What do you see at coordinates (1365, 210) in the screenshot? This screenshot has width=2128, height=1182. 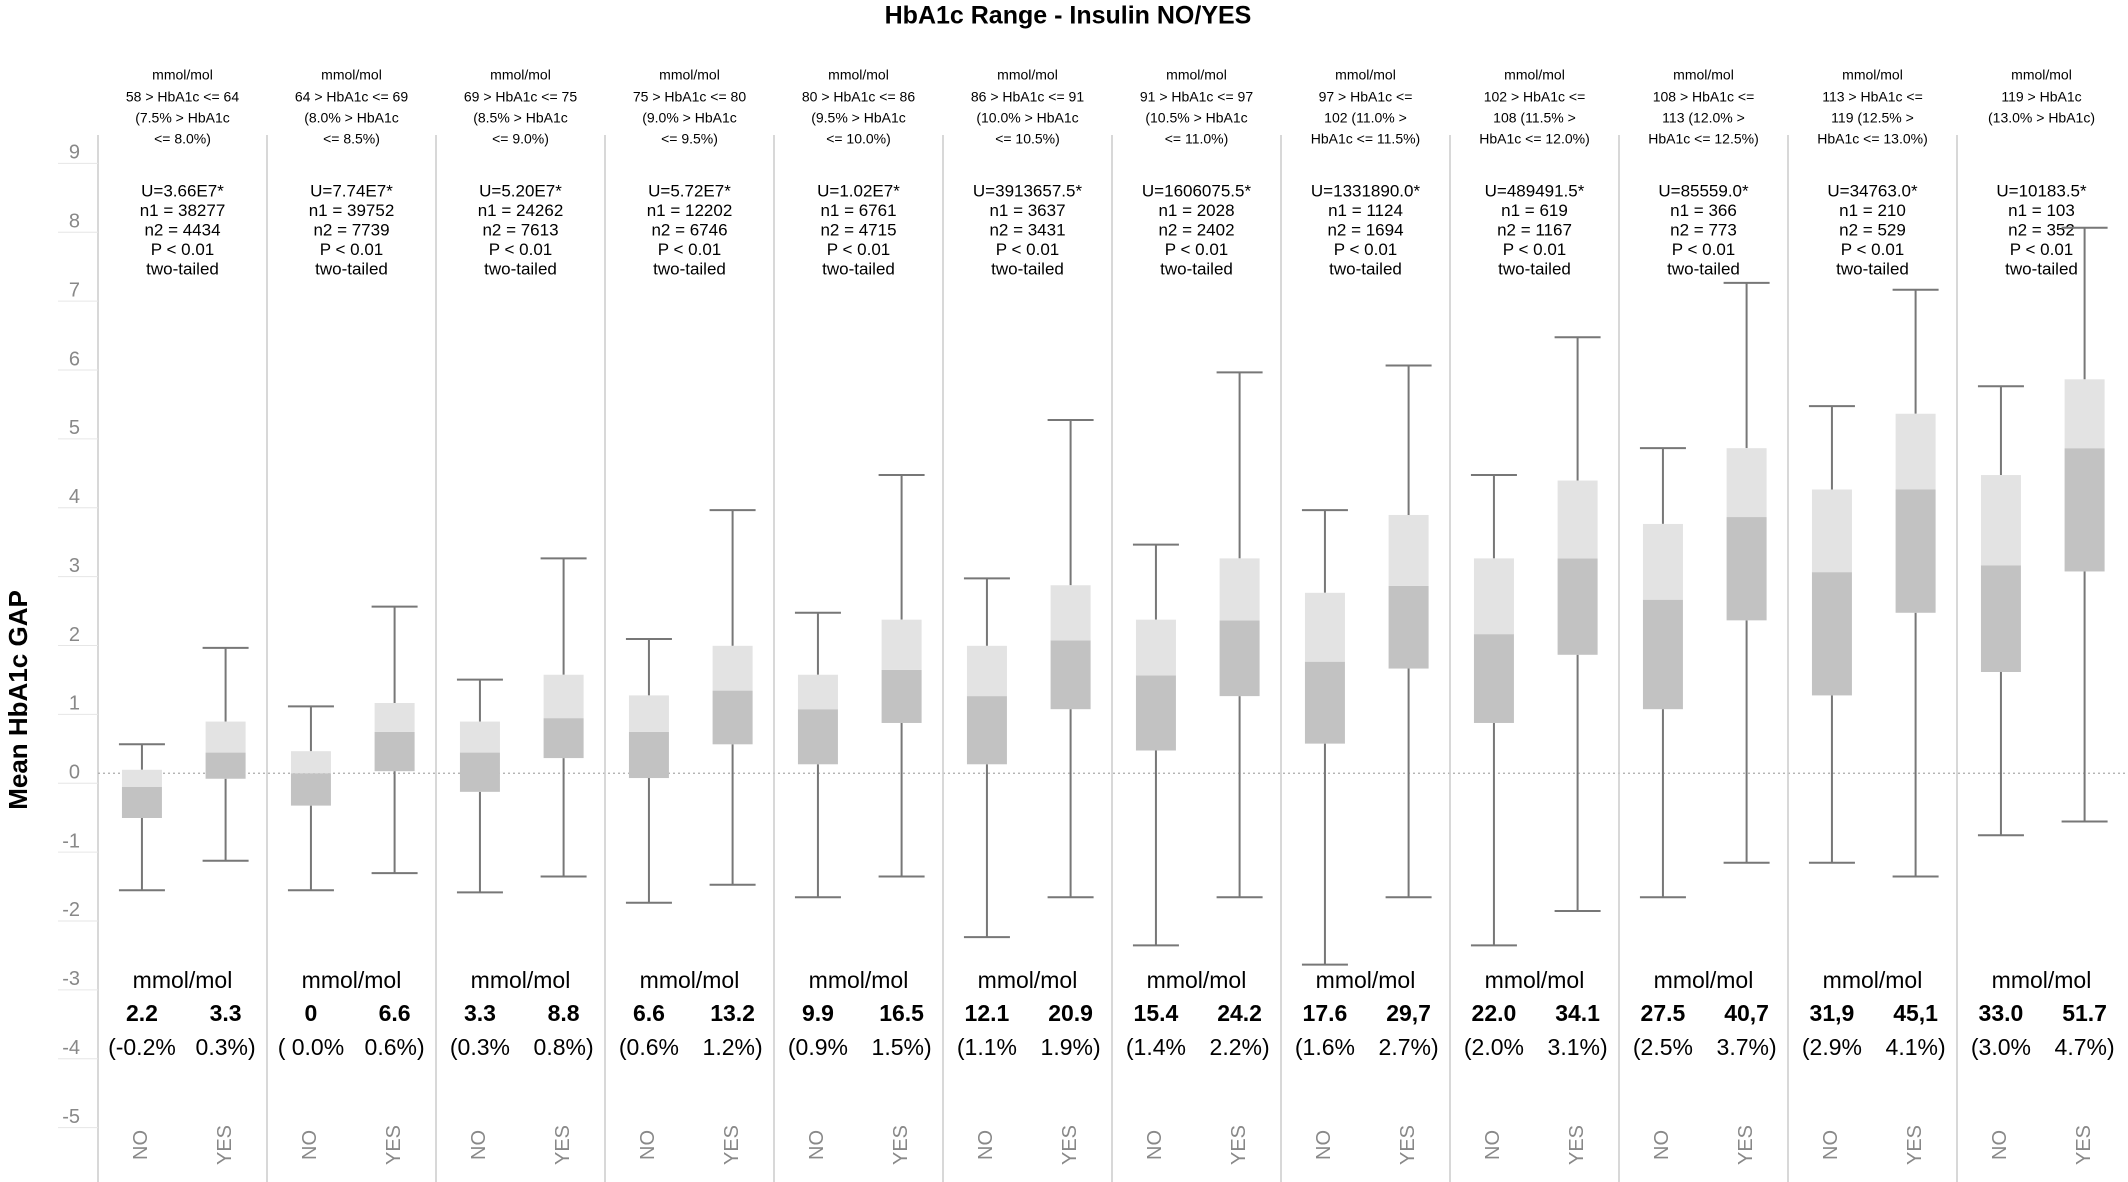 I see `panel-stats: n1 = 1124` at bounding box center [1365, 210].